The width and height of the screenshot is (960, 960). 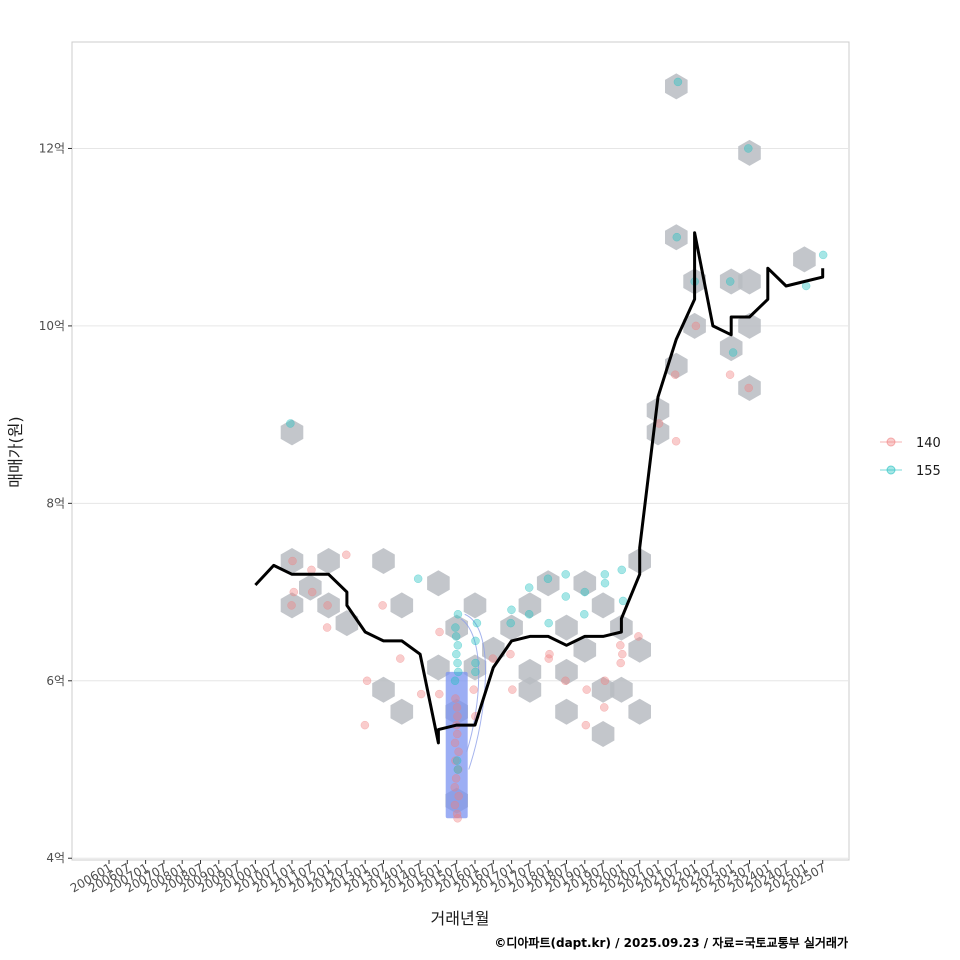 What do you see at coordinates (928, 443) in the screenshot?
I see `legend-label: 140` at bounding box center [928, 443].